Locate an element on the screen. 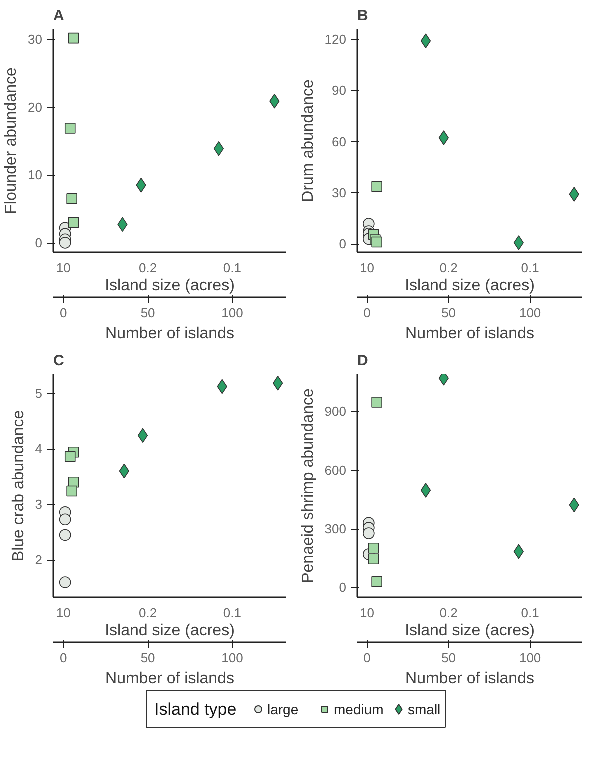 This screenshot has height=768, width=593. legend-label: large is located at coordinates (283, 710).